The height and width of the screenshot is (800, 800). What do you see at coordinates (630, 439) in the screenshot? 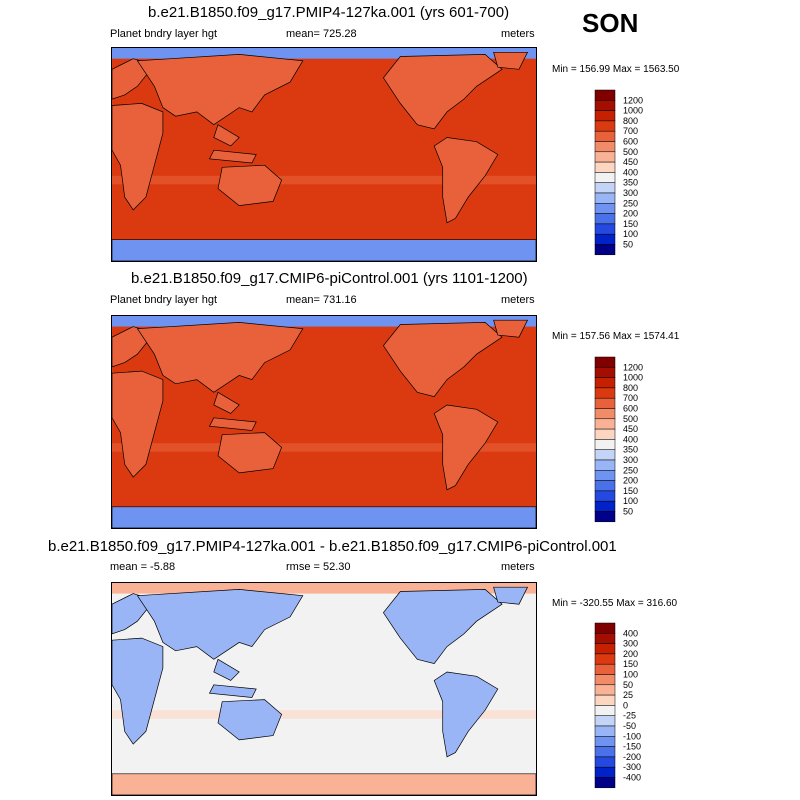
I see `panel-2-colorbar-label: 400` at bounding box center [630, 439].